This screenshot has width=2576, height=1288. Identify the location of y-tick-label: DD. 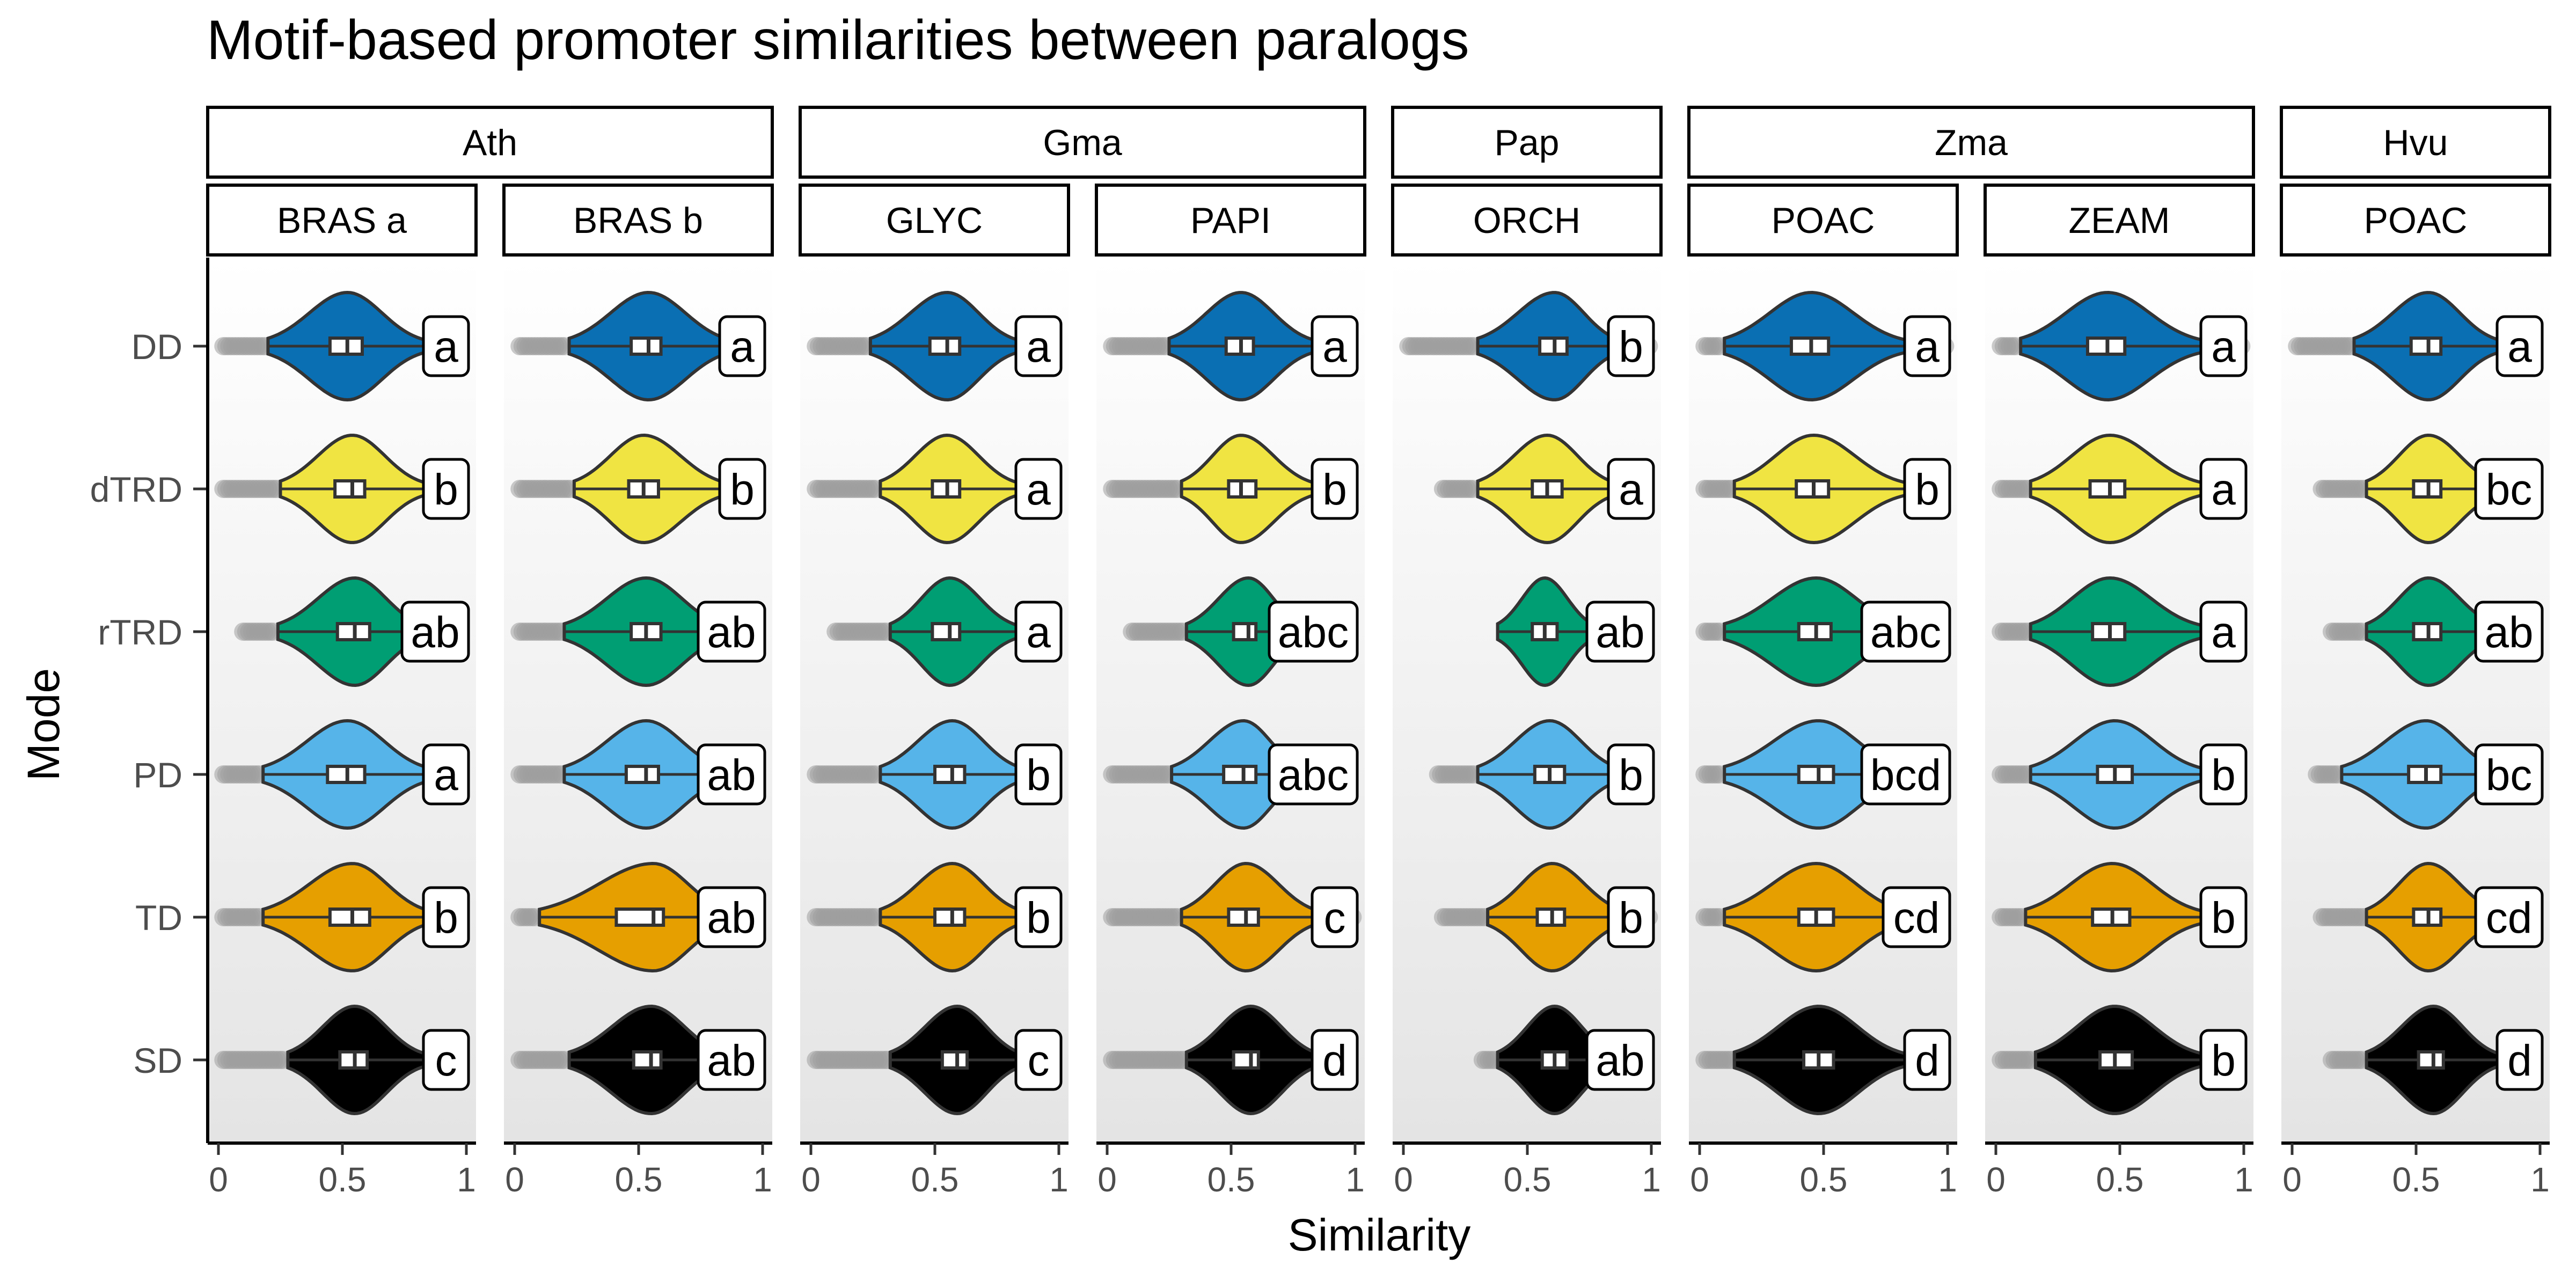
(156, 347).